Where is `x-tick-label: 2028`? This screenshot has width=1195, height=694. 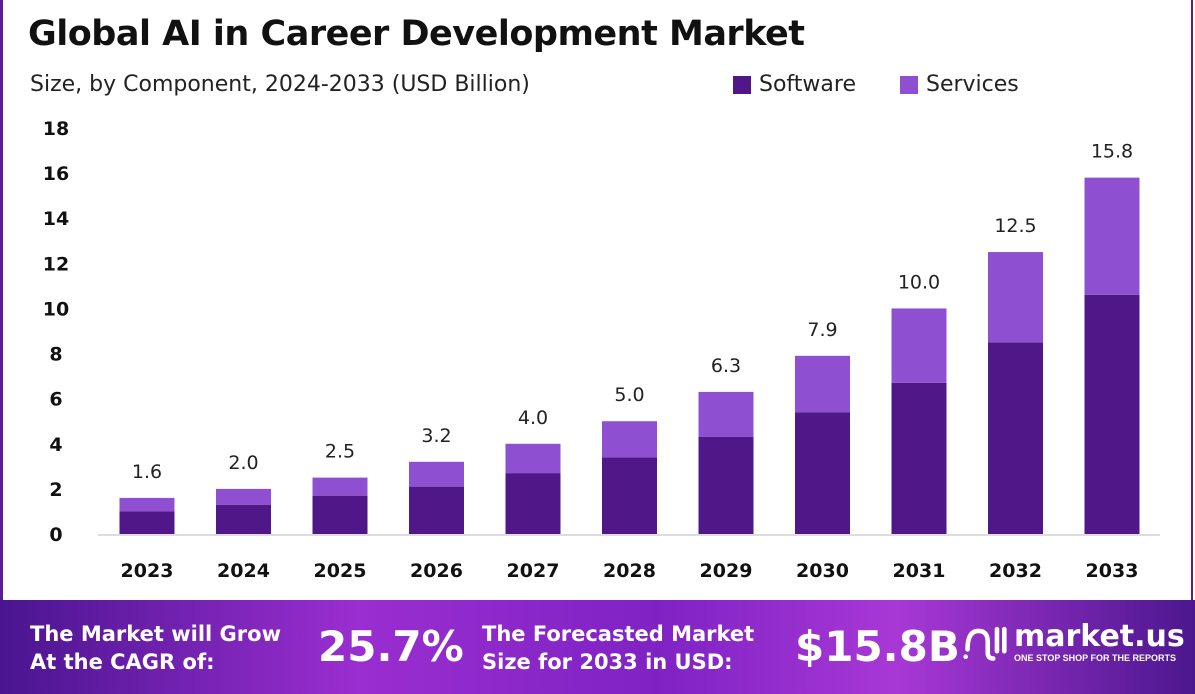 x-tick-label: 2028 is located at coordinates (629, 571).